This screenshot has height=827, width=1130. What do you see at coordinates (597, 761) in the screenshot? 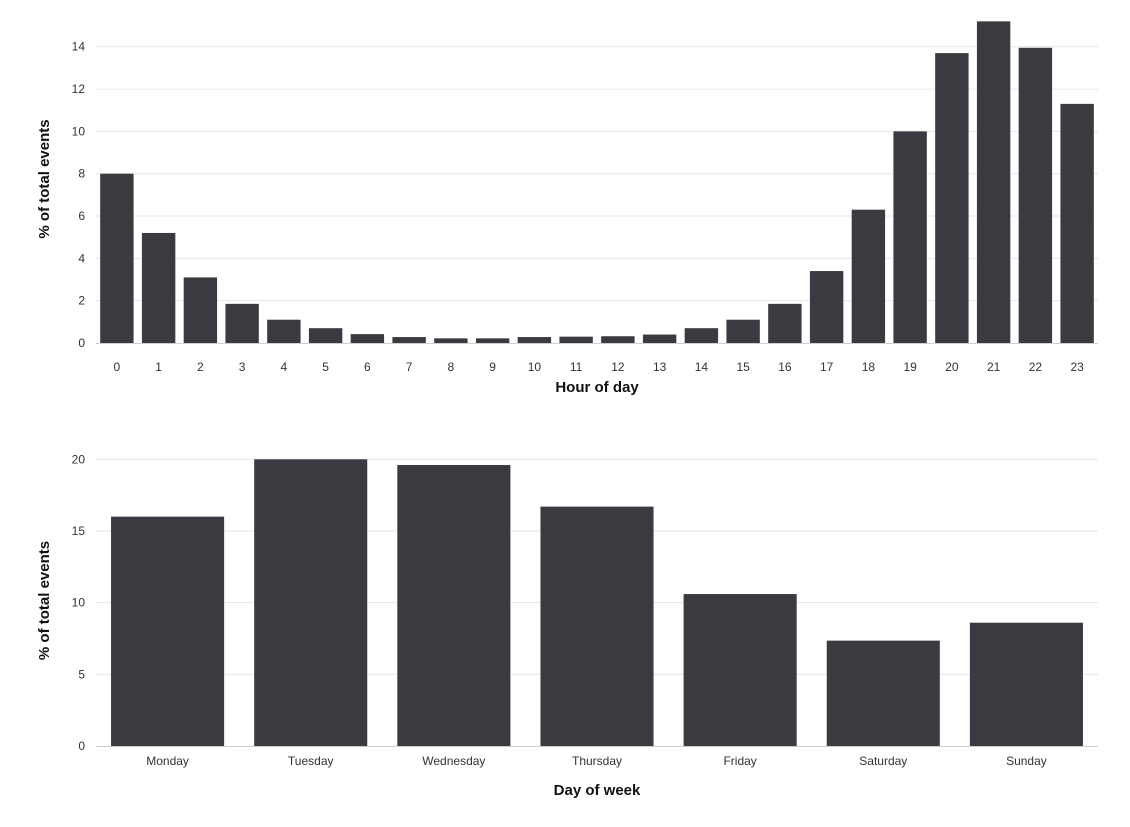
I see `week-x-tick-label: Thursday` at bounding box center [597, 761].